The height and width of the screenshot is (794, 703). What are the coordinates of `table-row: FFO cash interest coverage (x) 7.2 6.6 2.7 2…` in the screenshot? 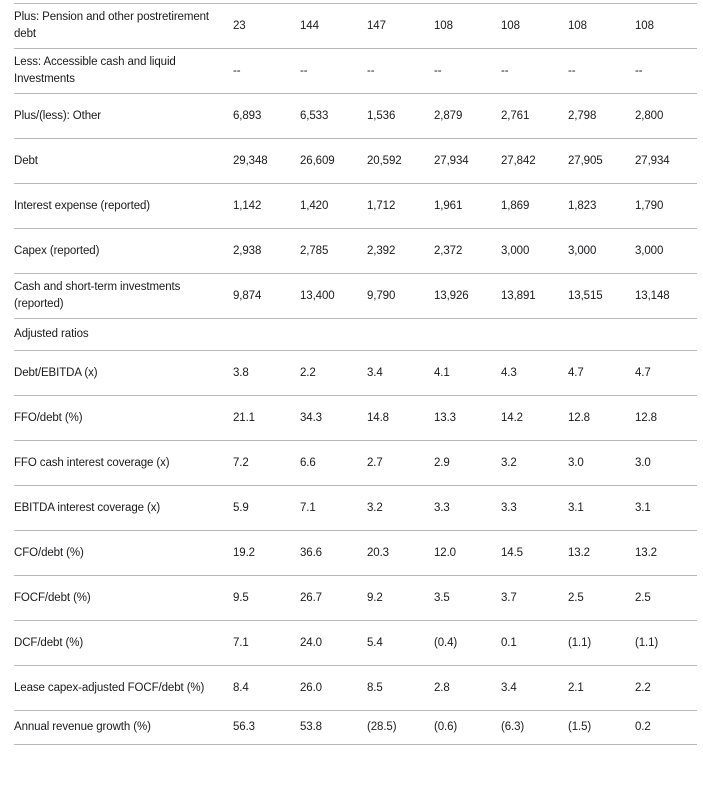 It's located at (355, 462).